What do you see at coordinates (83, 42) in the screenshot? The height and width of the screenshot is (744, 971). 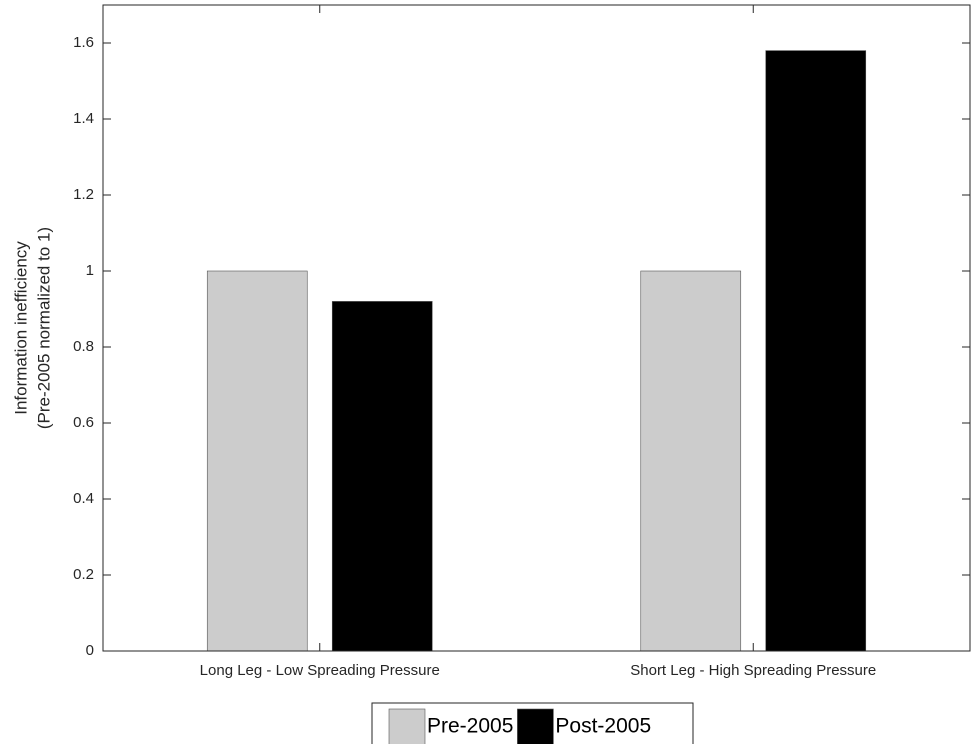 I see `y-tick-label: 1.6` at bounding box center [83, 42].